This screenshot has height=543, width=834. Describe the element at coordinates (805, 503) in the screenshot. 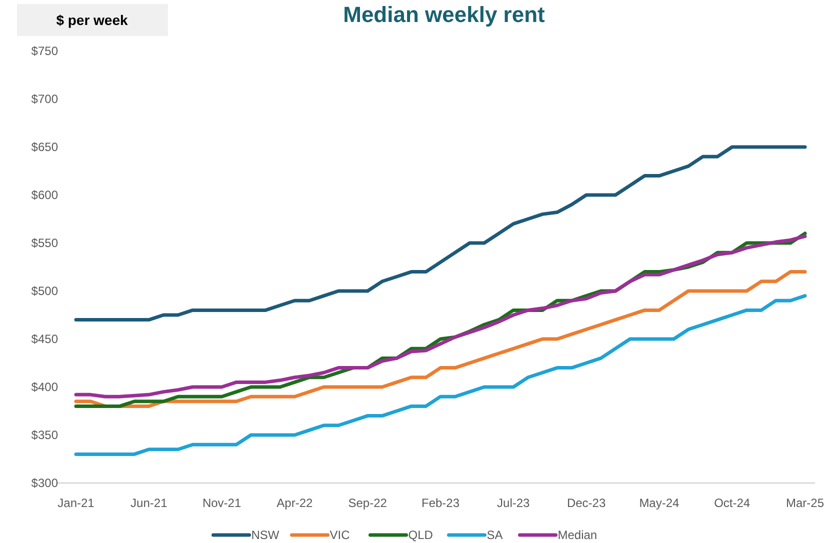

I see `x-tick-label: Mar-25` at that location.